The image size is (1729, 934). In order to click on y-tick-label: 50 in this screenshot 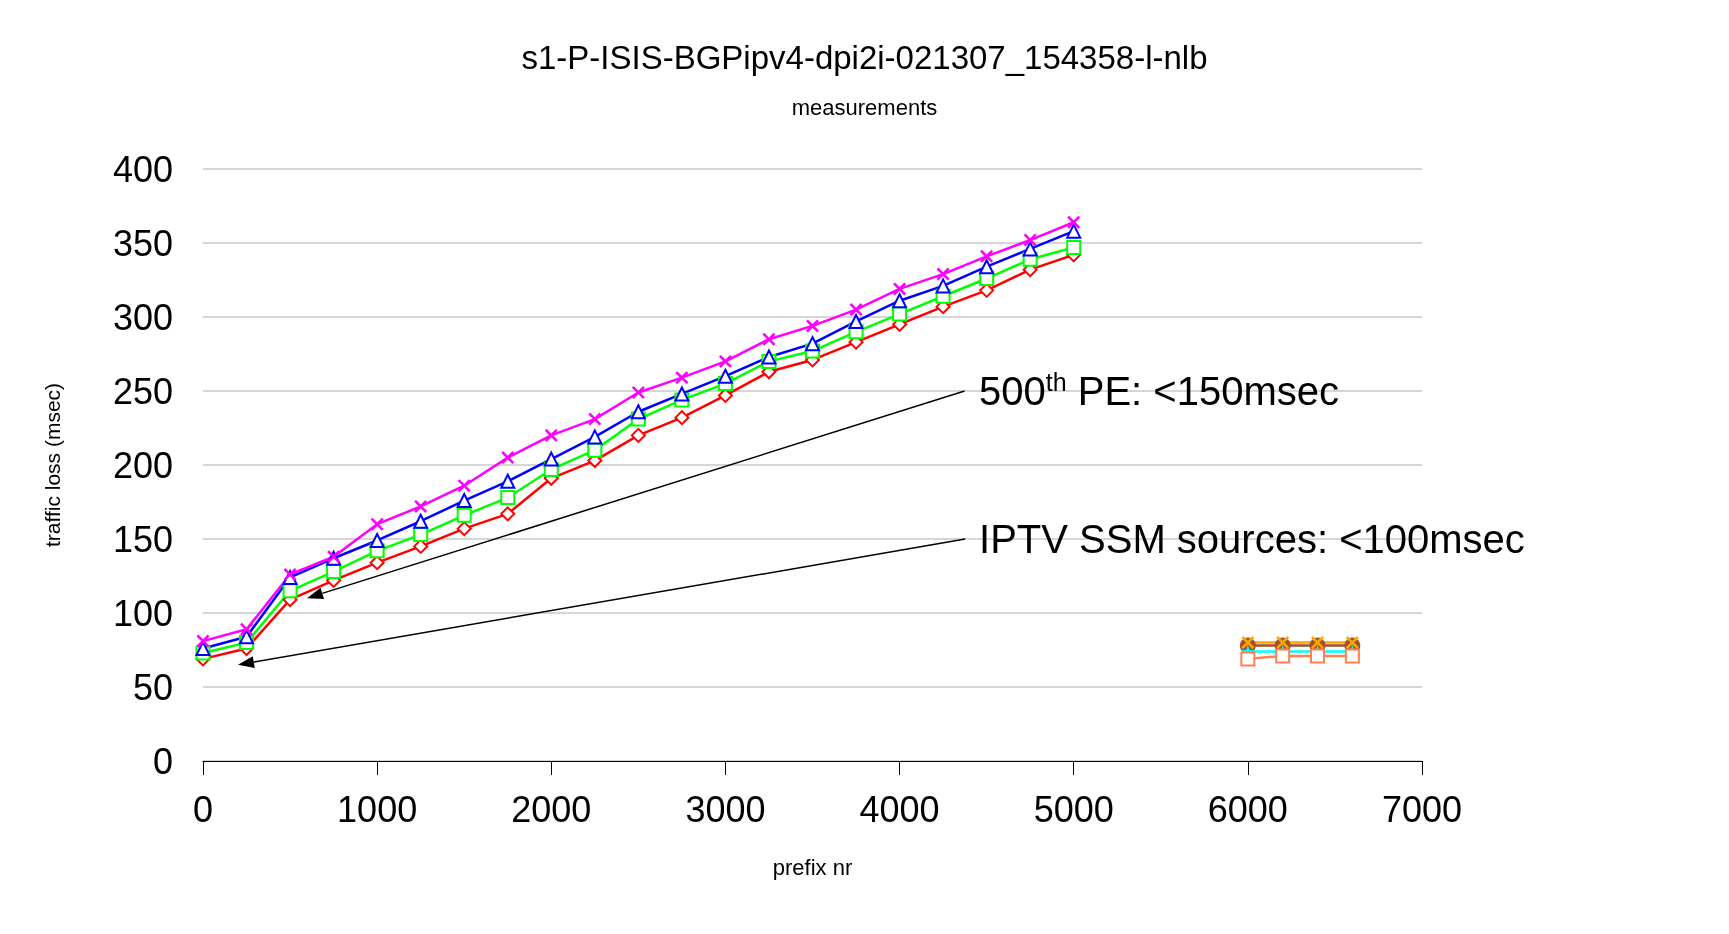, I will do `click(152, 687)`.